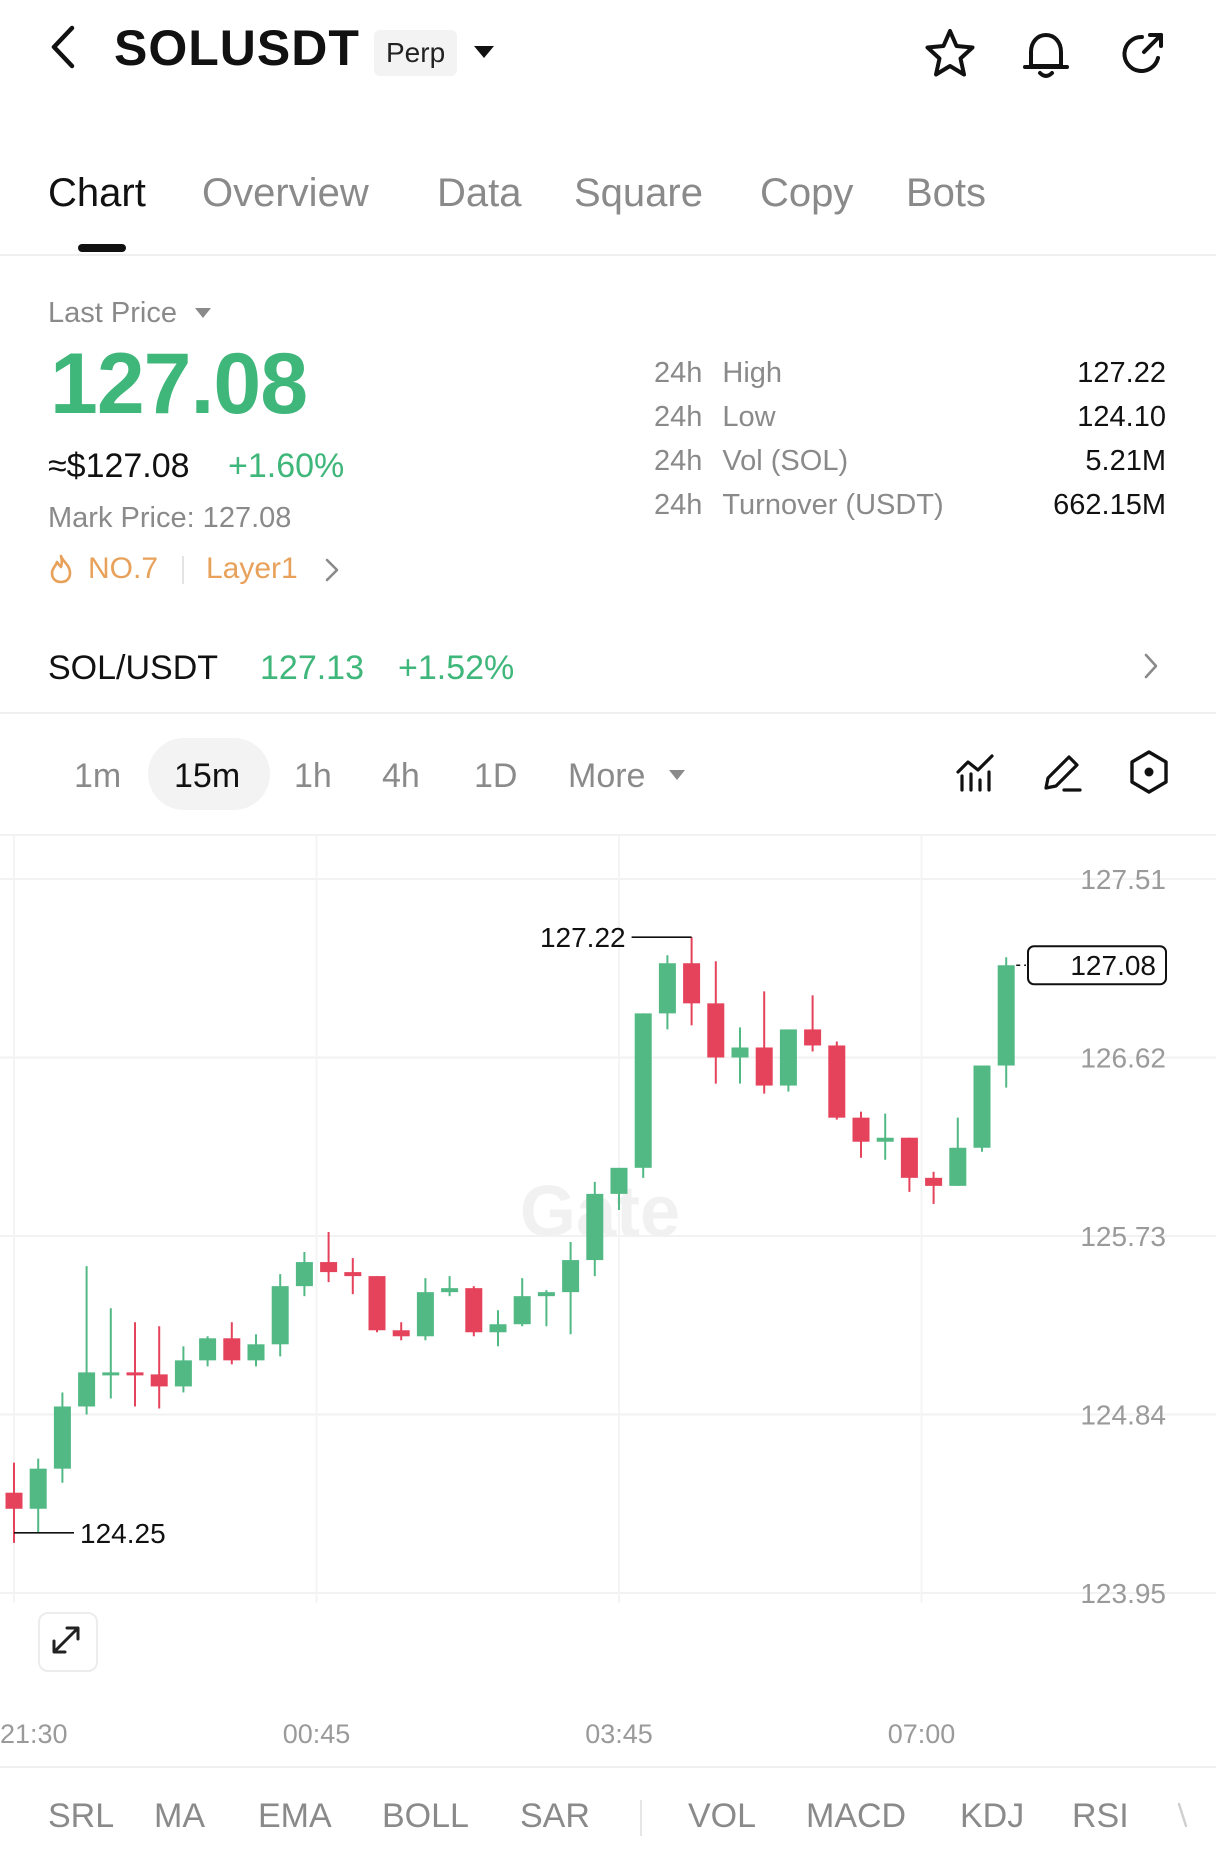 The width and height of the screenshot is (1216, 1867). Describe the element at coordinates (477, 1734) in the screenshot. I see `x-axis: 21:30 00:45 03:45 07:00` at that location.